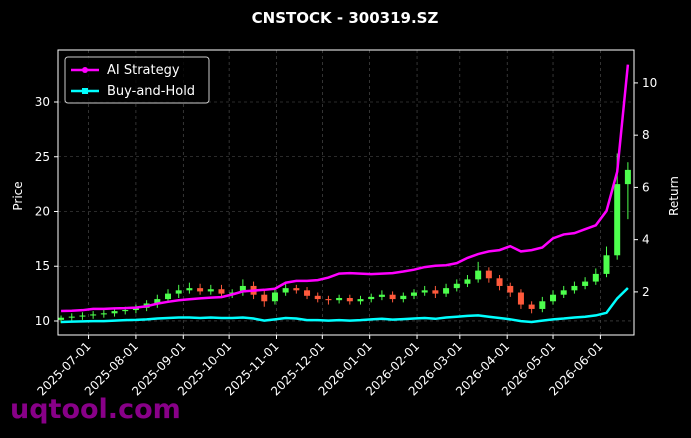 This screenshot has height=438, width=691. Describe the element at coordinates (18, 195) in the screenshot. I see `y-axis-label: Price` at that location.